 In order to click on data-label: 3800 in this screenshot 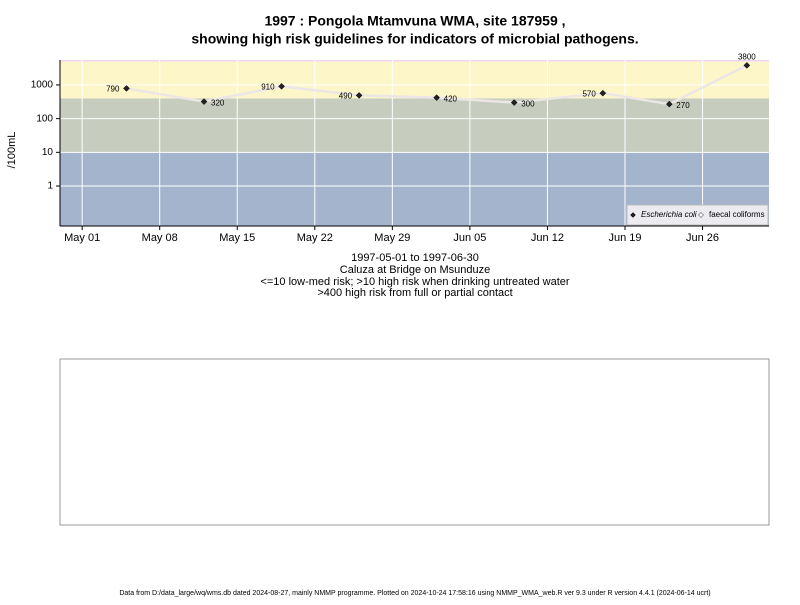, I will do `click(747, 57)`.